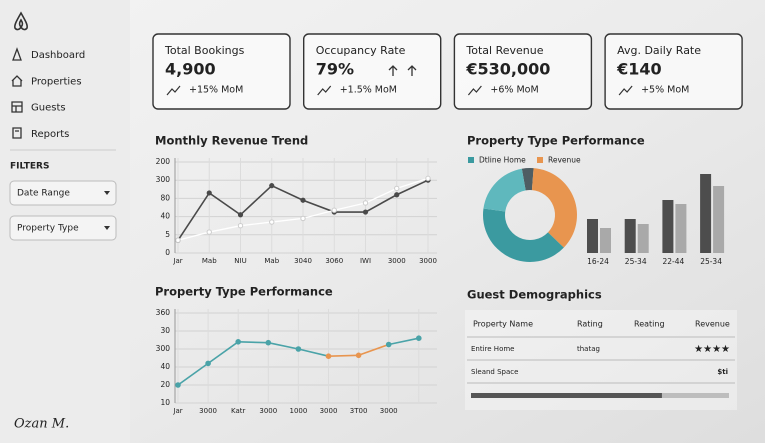  What do you see at coordinates (298, 411) in the screenshot?
I see `x-tick-label: 1000` at bounding box center [298, 411].